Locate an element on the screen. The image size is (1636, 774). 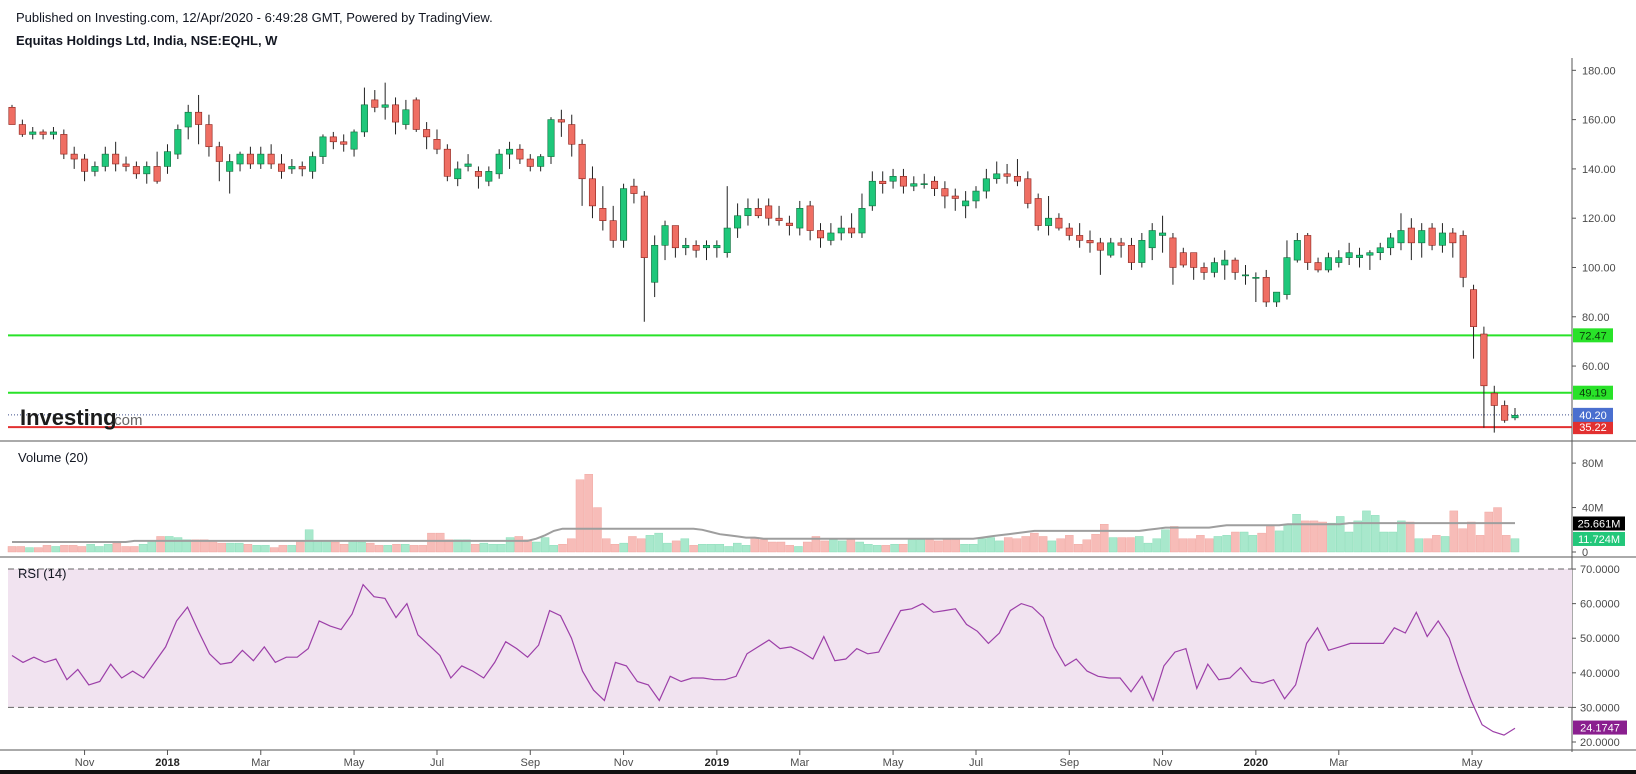
volume-tick-label: 0 is located at coordinates (1585, 553).